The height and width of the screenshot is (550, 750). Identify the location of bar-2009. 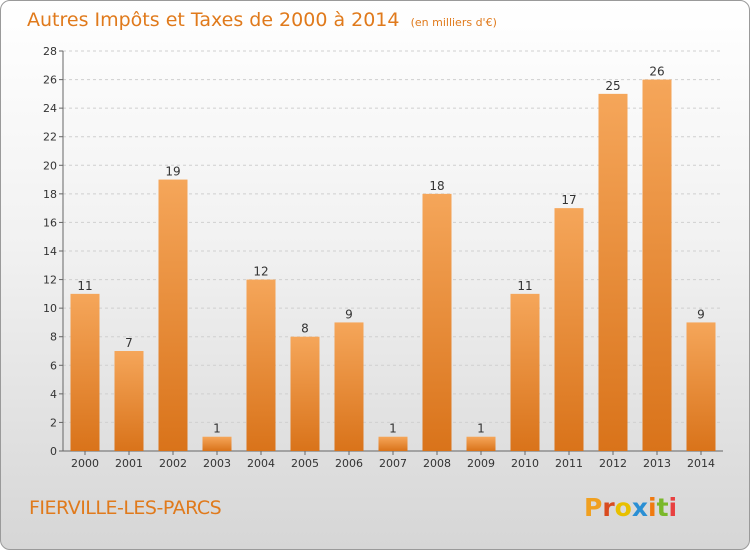
(481, 443).